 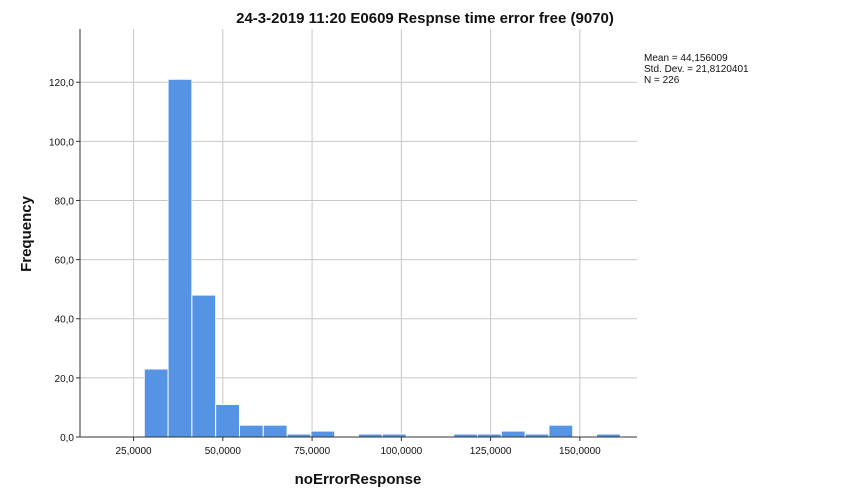 What do you see at coordinates (662, 80) in the screenshot?
I see `stat-n: N = 226` at bounding box center [662, 80].